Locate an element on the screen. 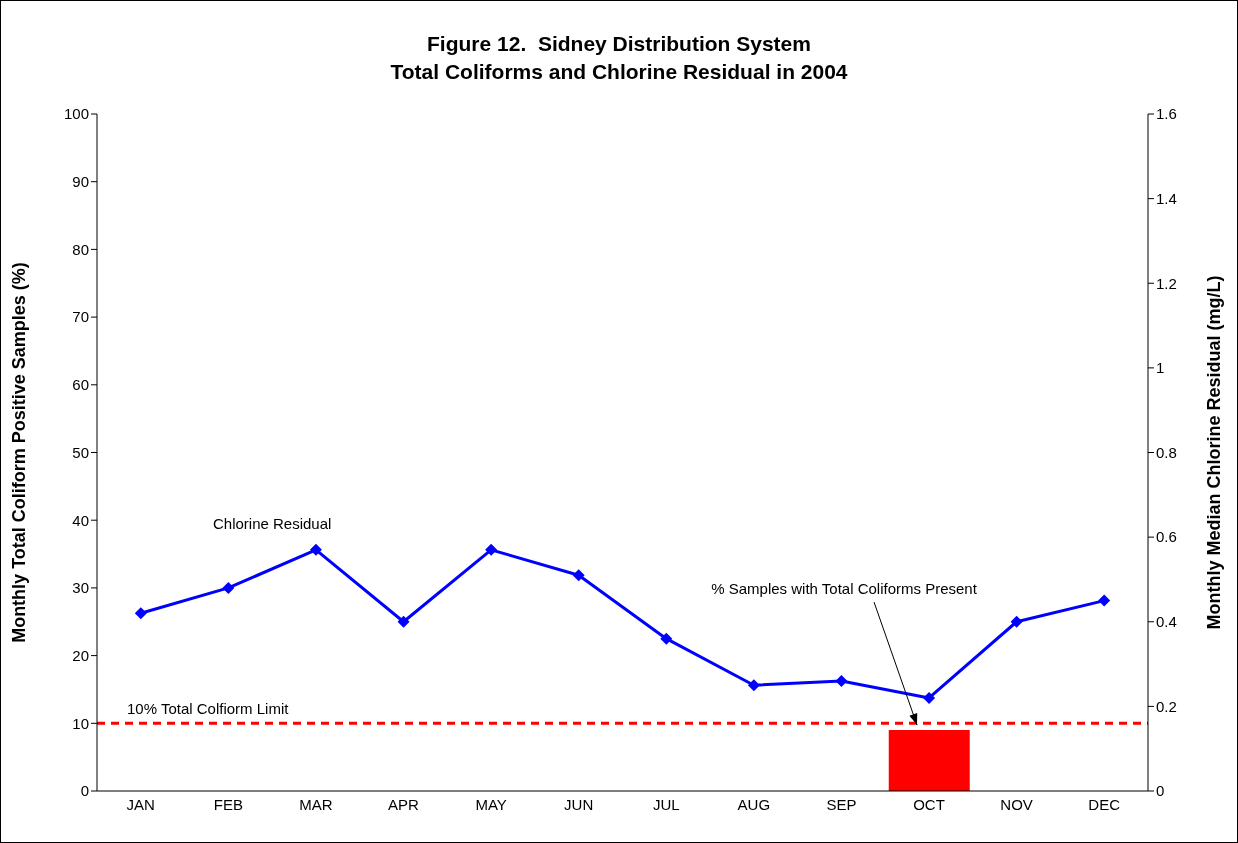  y2-tick-label: 1.2 is located at coordinates (1166, 283).